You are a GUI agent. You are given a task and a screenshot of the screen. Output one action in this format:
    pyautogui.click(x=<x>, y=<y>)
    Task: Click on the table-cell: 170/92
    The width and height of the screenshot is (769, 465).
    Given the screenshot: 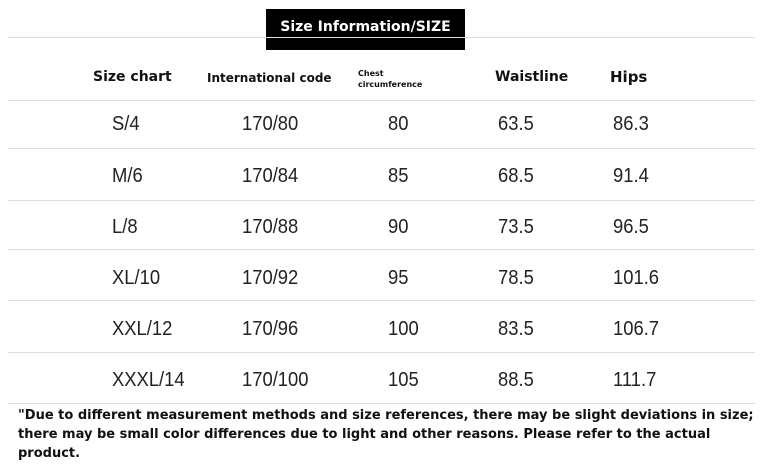 What is the action you would take?
    pyautogui.click(x=270, y=278)
    